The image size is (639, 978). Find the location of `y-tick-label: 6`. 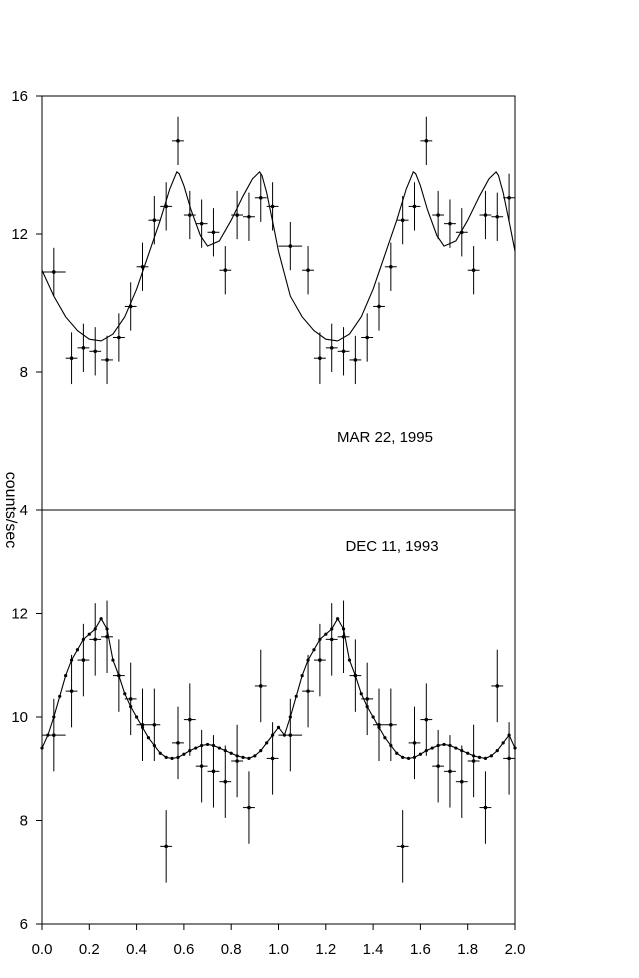

y-tick-label: 6 is located at coordinates (24, 924).